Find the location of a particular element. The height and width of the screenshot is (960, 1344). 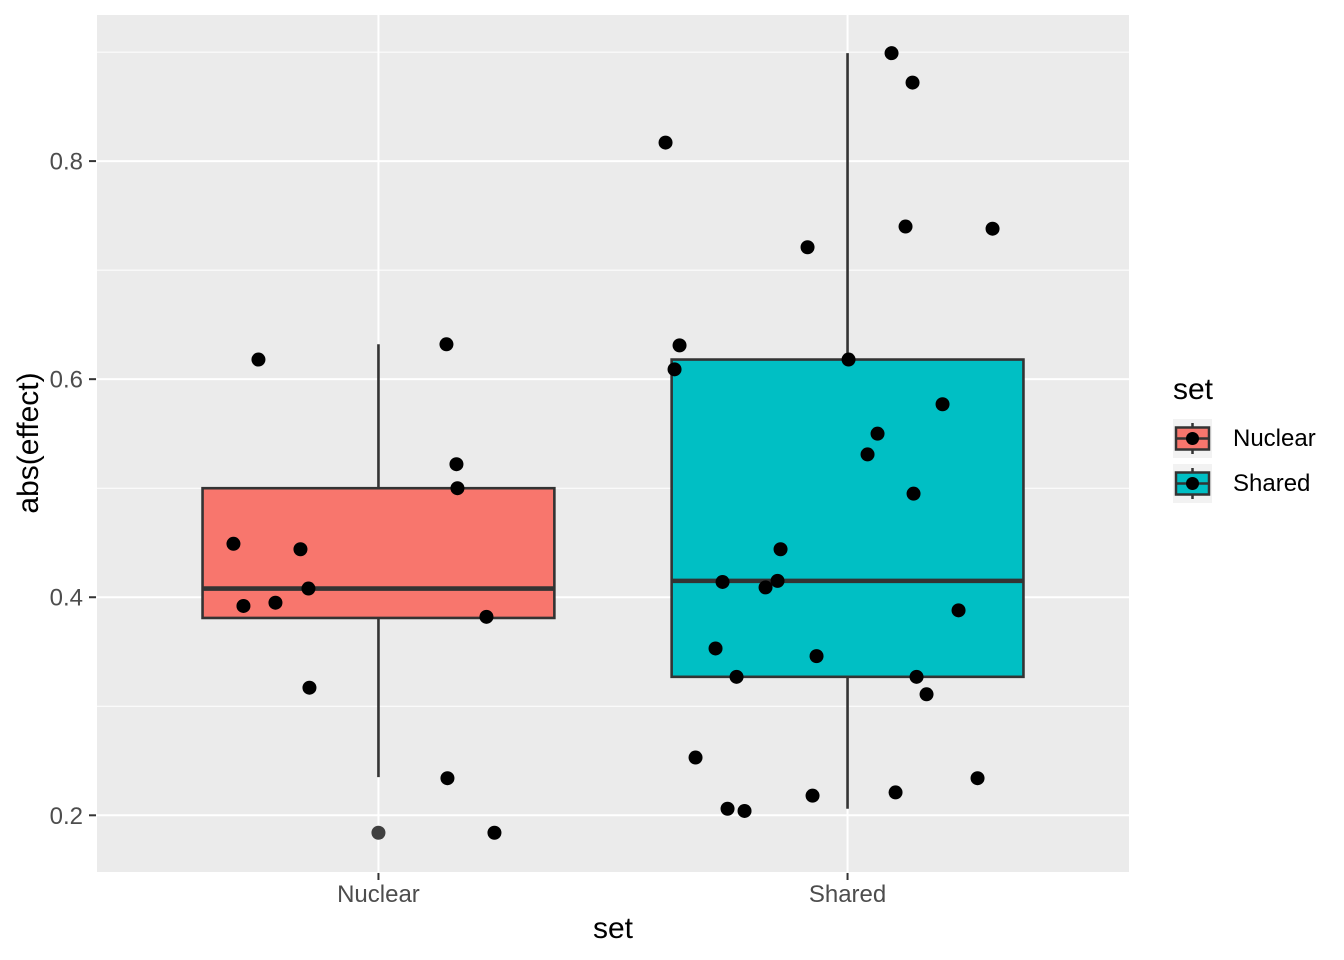

legend-label-nuclear: Nuclear is located at coordinates (1274, 438).